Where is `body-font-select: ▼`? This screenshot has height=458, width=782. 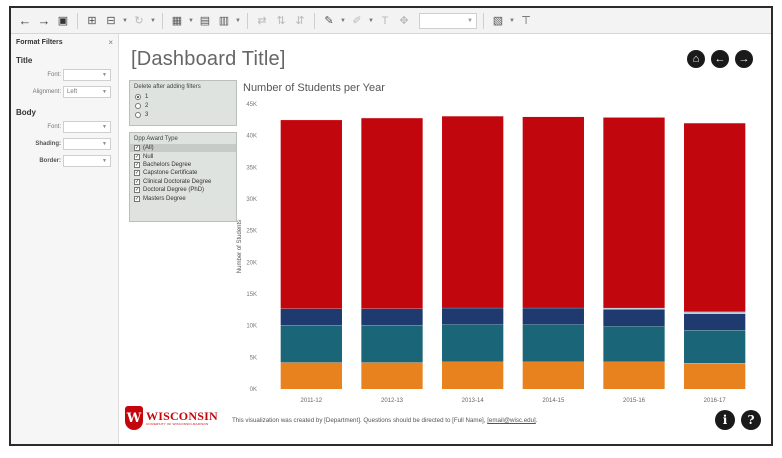
body-font-select: ▼ is located at coordinates (87, 127).